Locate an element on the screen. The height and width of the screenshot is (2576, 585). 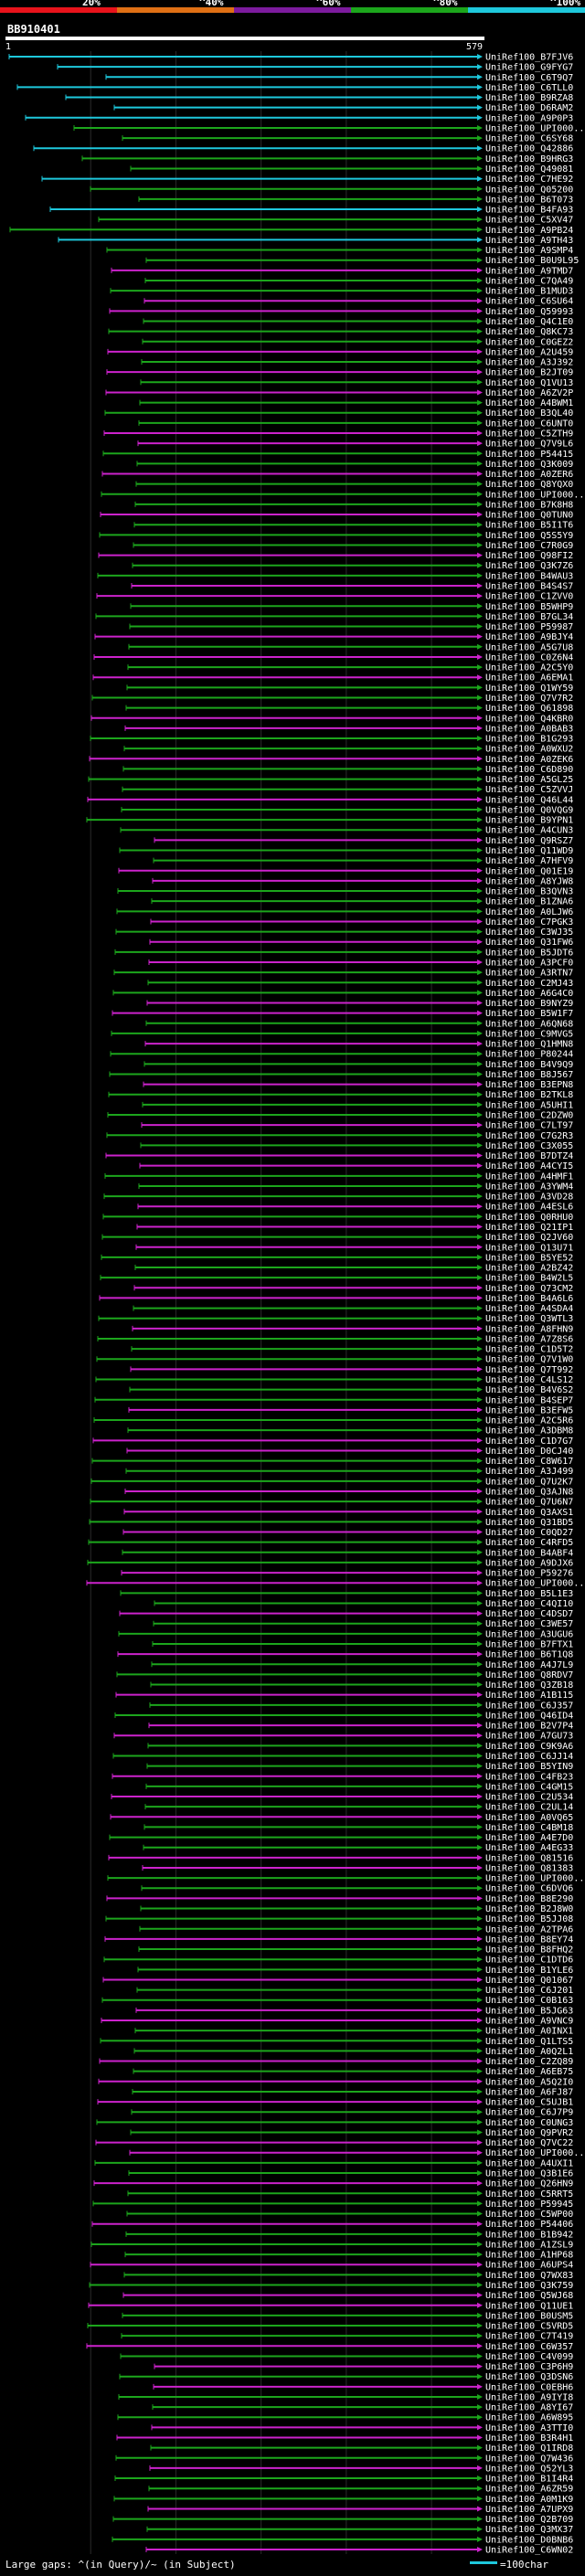
hit-label: UniRef100_B1G293 is located at coordinates (529, 740).